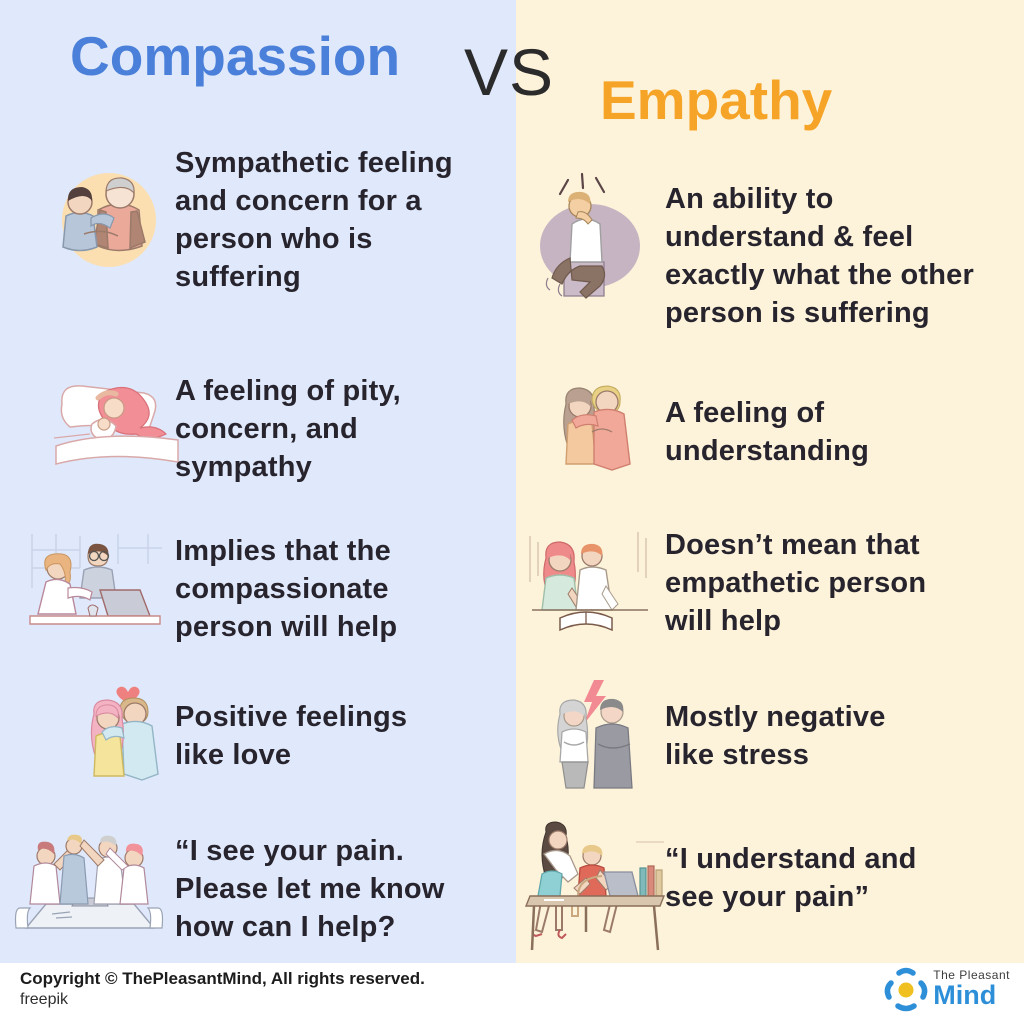  What do you see at coordinates (791, 878) in the screenshot?
I see `empathy-point-5: “I understand and see your pain”` at bounding box center [791, 878].